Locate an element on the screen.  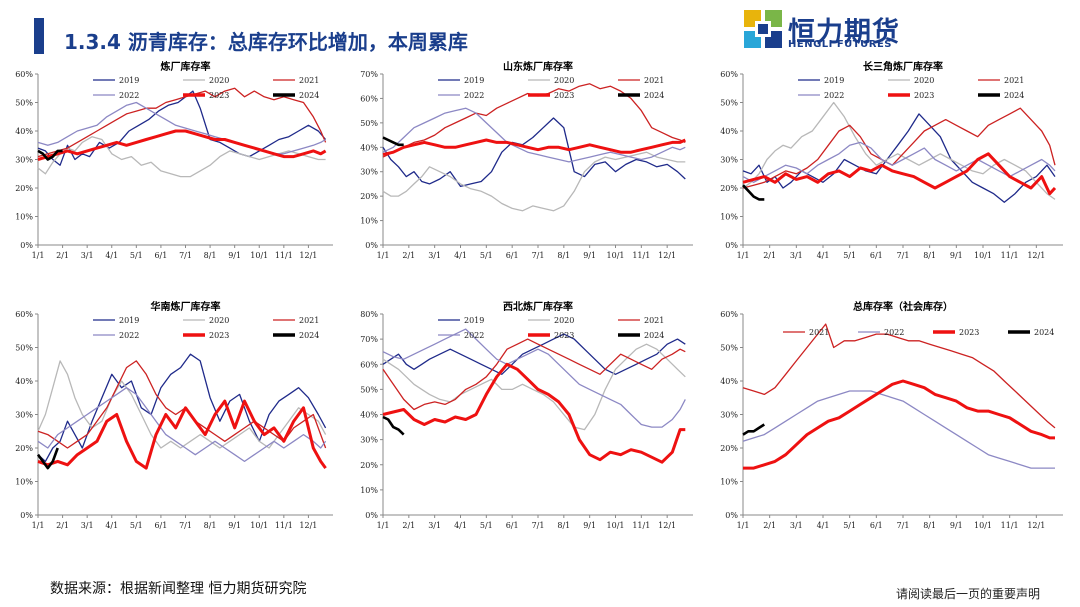
y-tick-label: 80% is located at coordinates (369, 314).